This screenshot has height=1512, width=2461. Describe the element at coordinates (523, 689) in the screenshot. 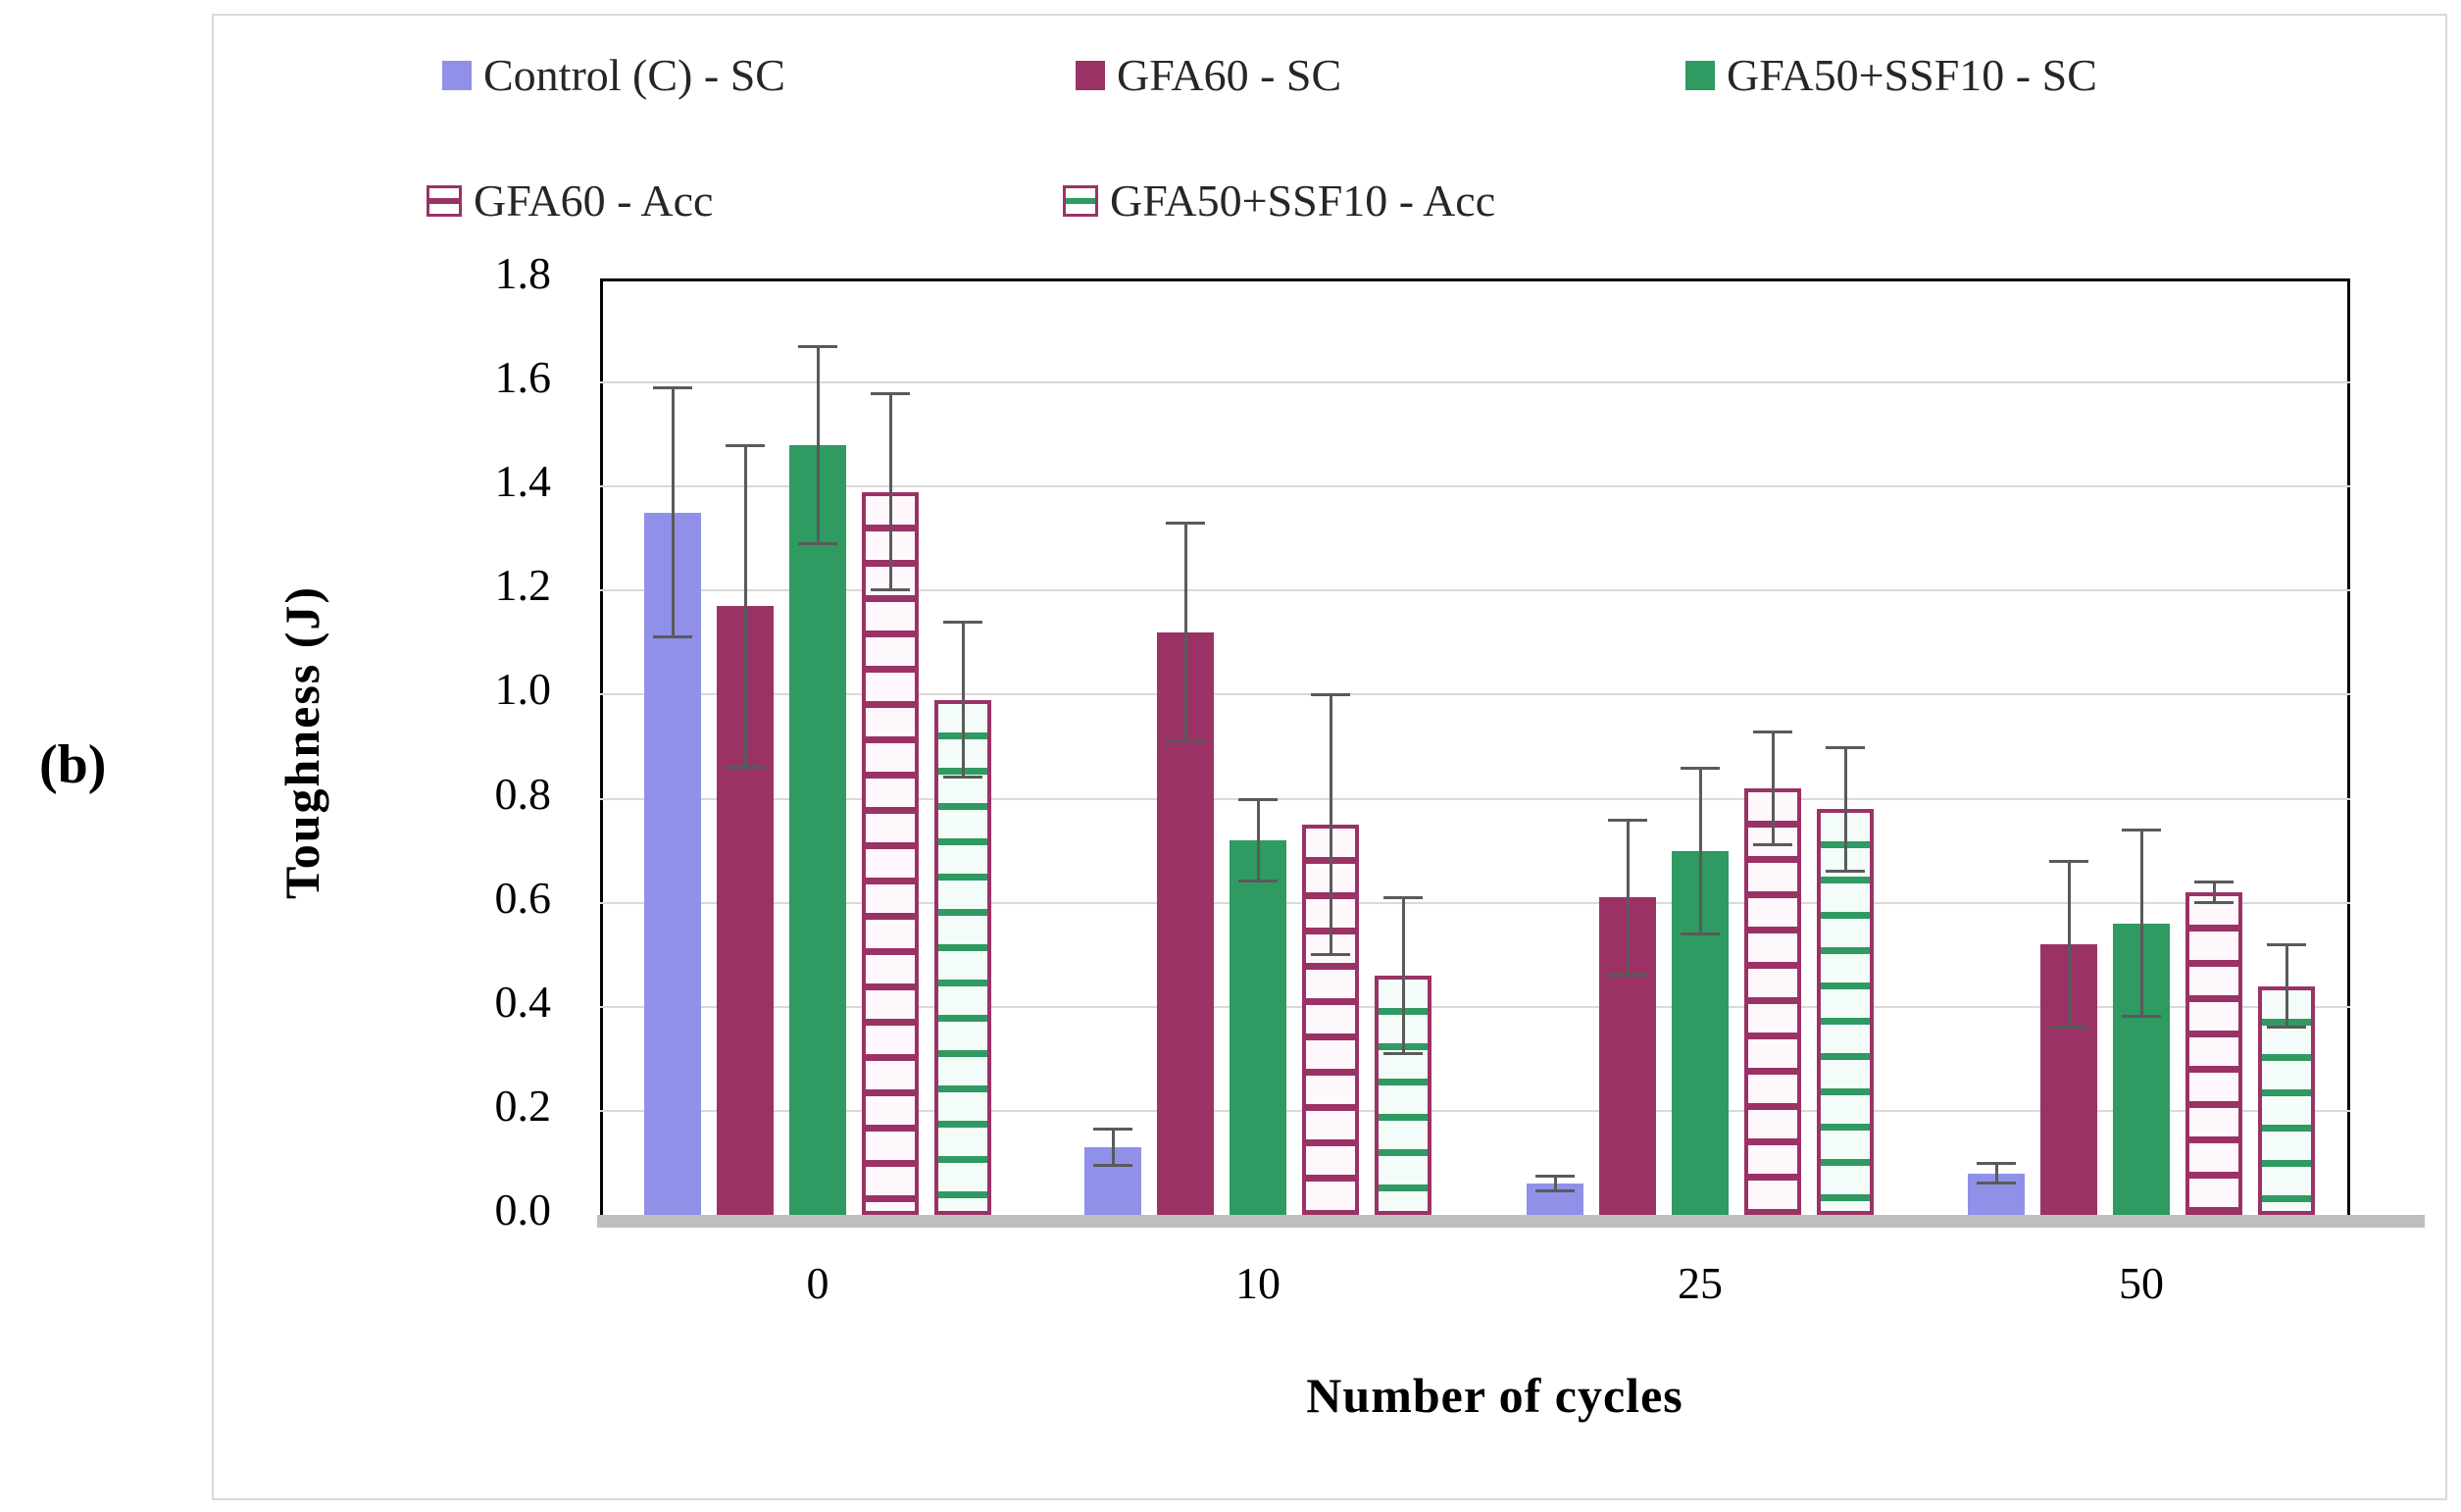

I see `y-tick-label: 1.0` at that location.